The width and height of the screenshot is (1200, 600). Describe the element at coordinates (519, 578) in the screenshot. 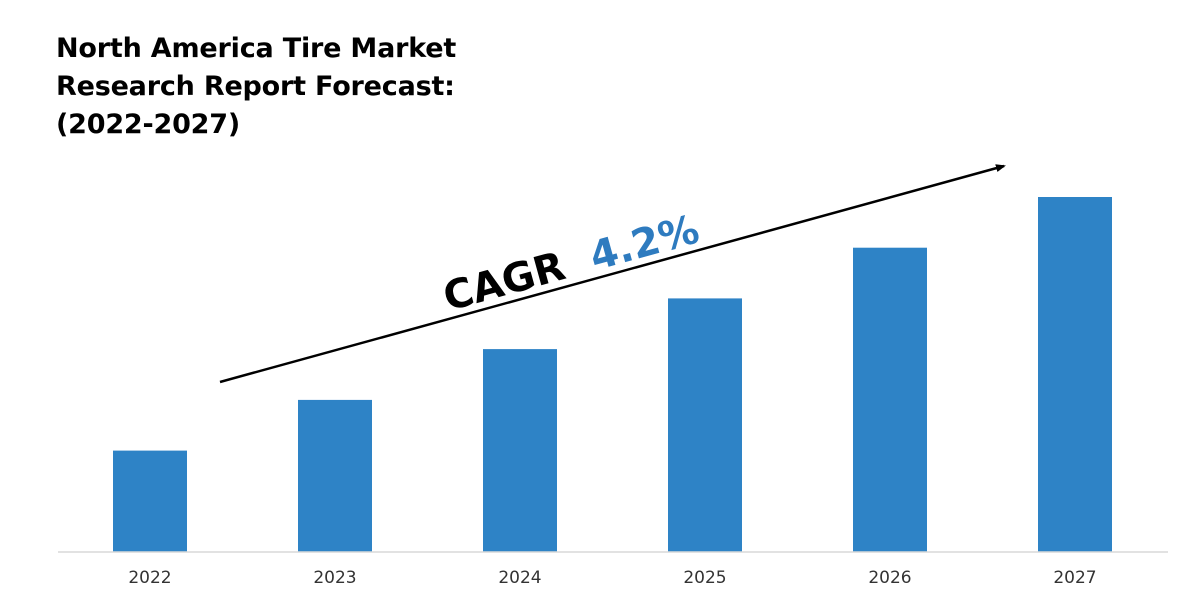

I see `x-tick-label-2024: 2024` at that location.